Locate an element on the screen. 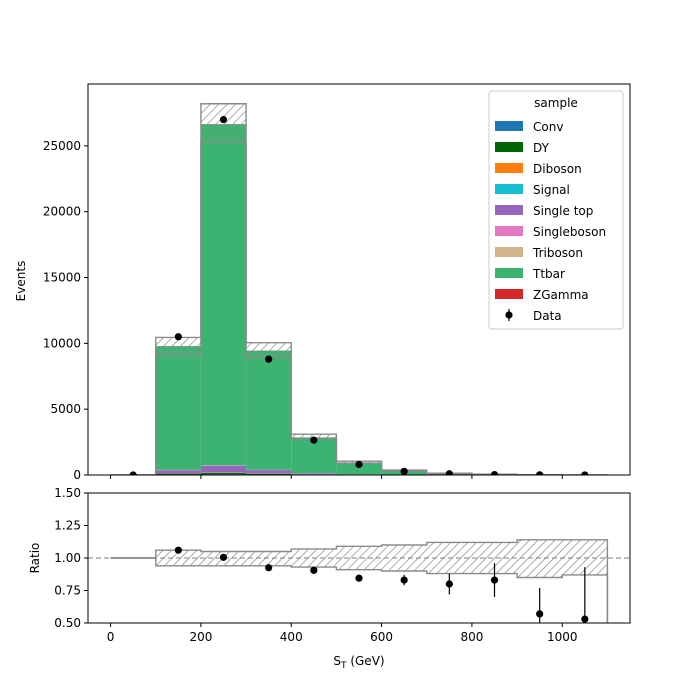  legend-label: Singleboson is located at coordinates (569, 232).